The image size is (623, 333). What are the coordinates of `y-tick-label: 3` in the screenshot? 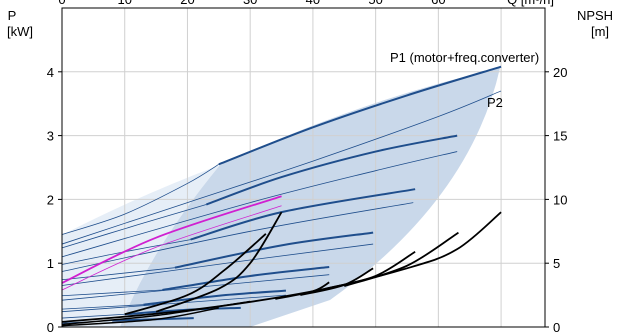 It's located at (50, 136).